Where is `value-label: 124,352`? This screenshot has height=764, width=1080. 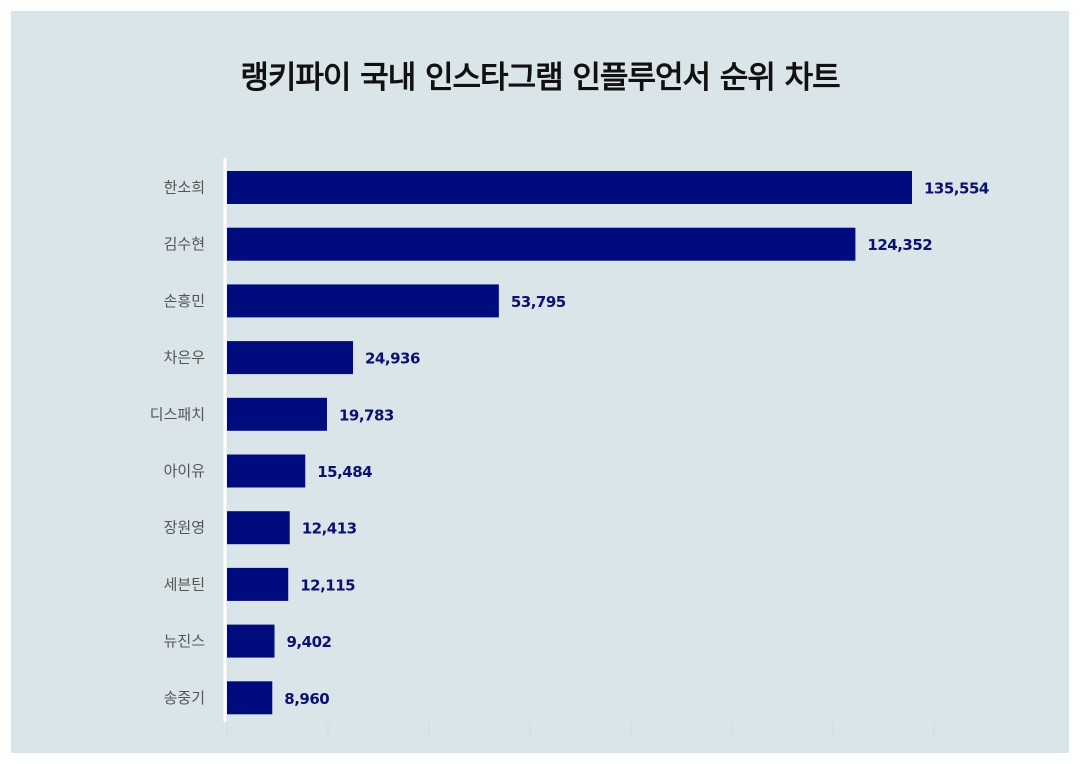 value-label: 124,352 is located at coordinates (899, 245).